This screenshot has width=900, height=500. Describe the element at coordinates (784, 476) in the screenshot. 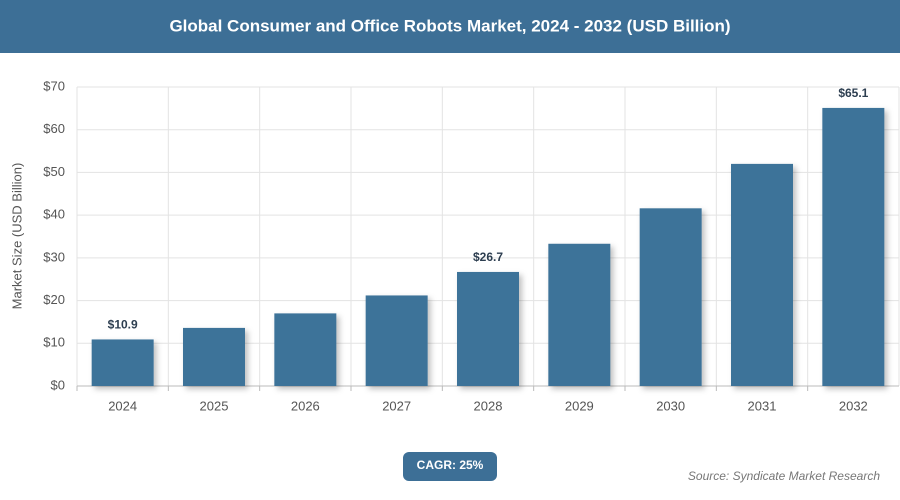

I see `source-note: Source: Syndicate Market Research` at that location.